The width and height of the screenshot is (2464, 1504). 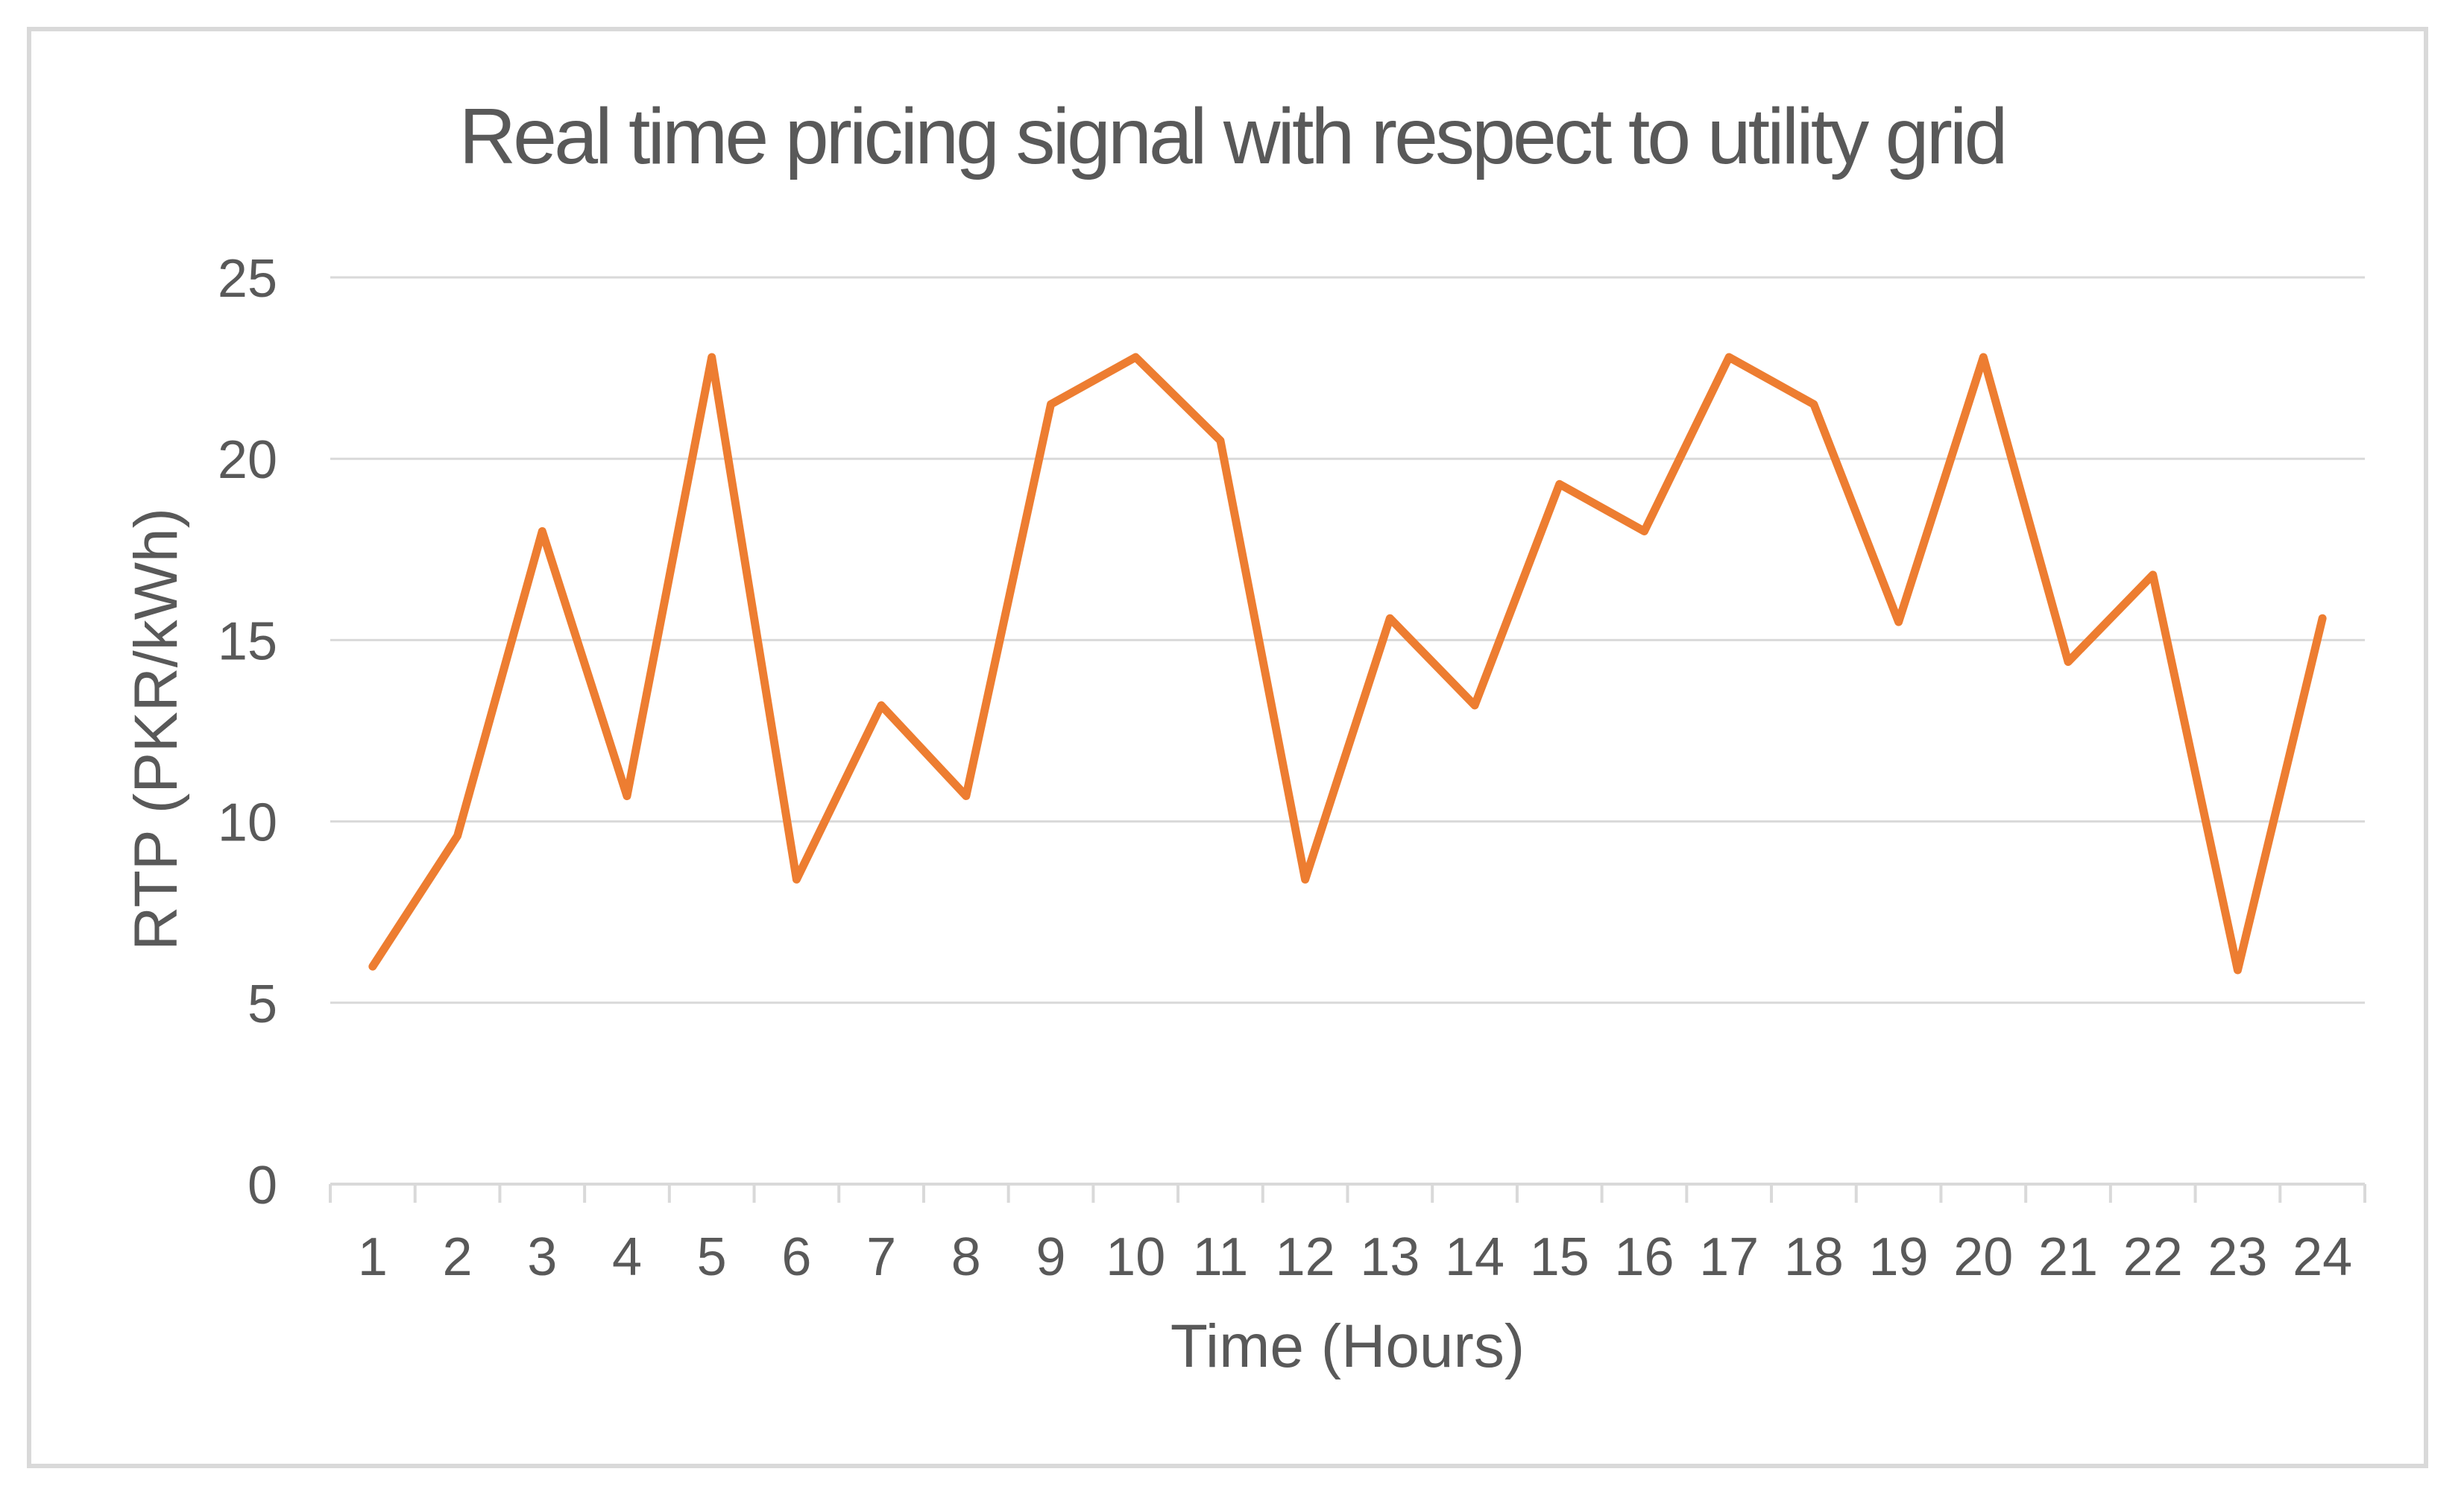 What do you see at coordinates (1899, 1257) in the screenshot?
I see `x-tick-label-19: 19` at bounding box center [1899, 1257].